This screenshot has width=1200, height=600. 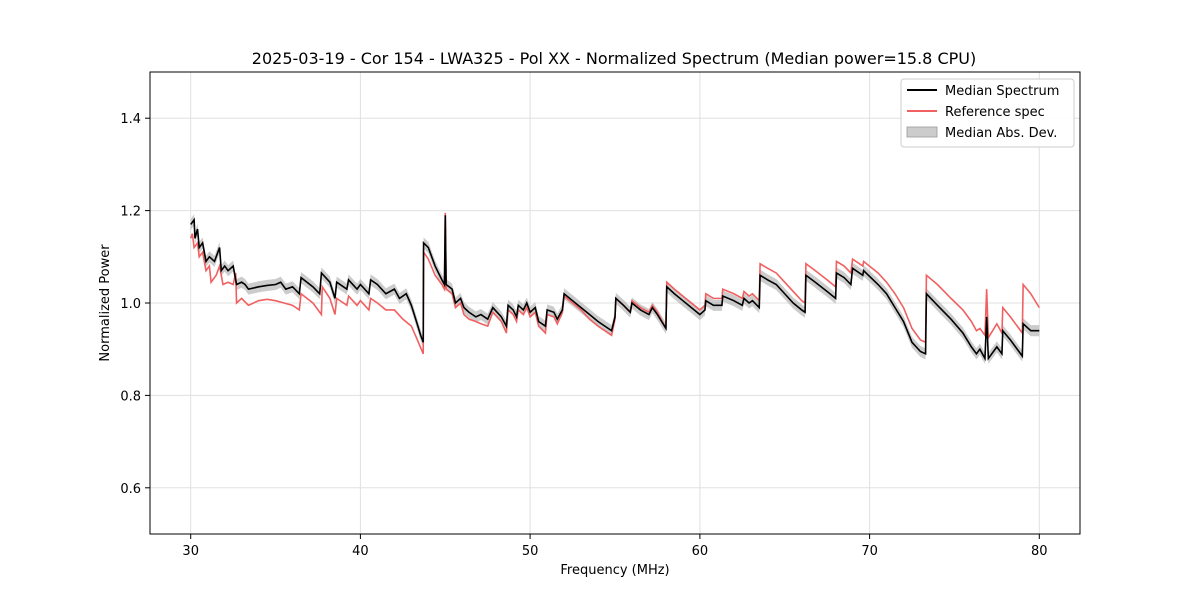 I want to click on y-tick-label: 1.4, so click(x=130, y=119).